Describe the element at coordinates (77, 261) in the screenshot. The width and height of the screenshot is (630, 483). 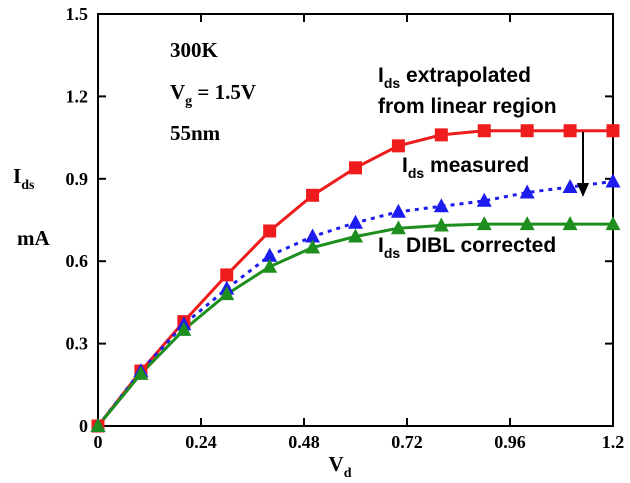
I see `y-tick-label: 0.6` at that location.